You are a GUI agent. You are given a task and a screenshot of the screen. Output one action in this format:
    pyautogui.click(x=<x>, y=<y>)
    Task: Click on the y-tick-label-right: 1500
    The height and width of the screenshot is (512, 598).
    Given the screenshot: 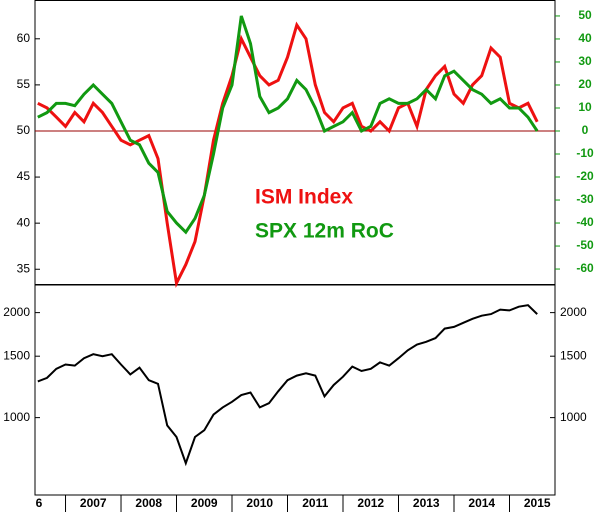 What is the action you would take?
    pyautogui.click(x=573, y=355)
    